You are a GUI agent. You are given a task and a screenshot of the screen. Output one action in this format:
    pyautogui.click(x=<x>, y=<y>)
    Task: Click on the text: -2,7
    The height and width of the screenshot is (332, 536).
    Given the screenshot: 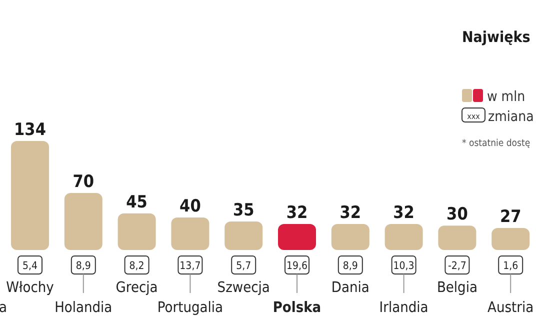 What is the action you would take?
    pyautogui.click(x=457, y=266)
    